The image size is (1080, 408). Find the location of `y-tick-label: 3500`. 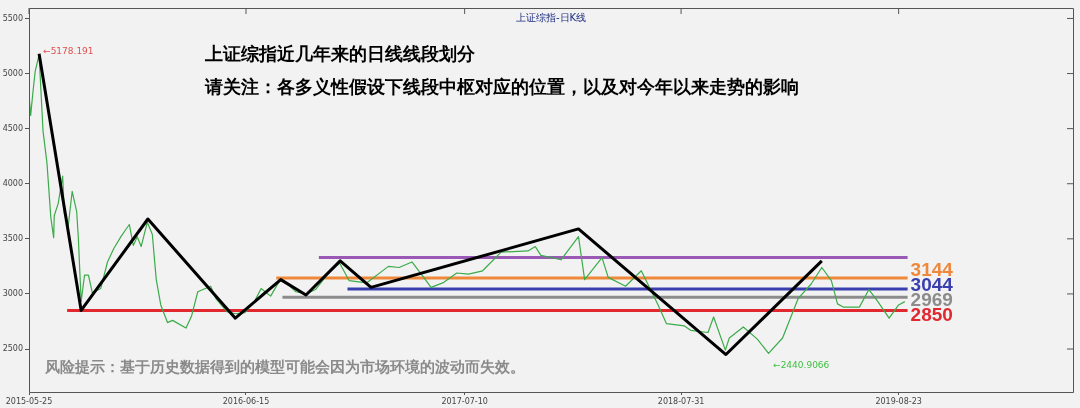

y-tick-label: 3500 is located at coordinates (12, 238).